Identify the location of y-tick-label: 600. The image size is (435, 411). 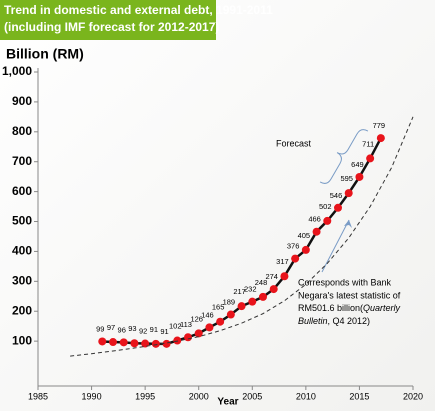
(22, 191).